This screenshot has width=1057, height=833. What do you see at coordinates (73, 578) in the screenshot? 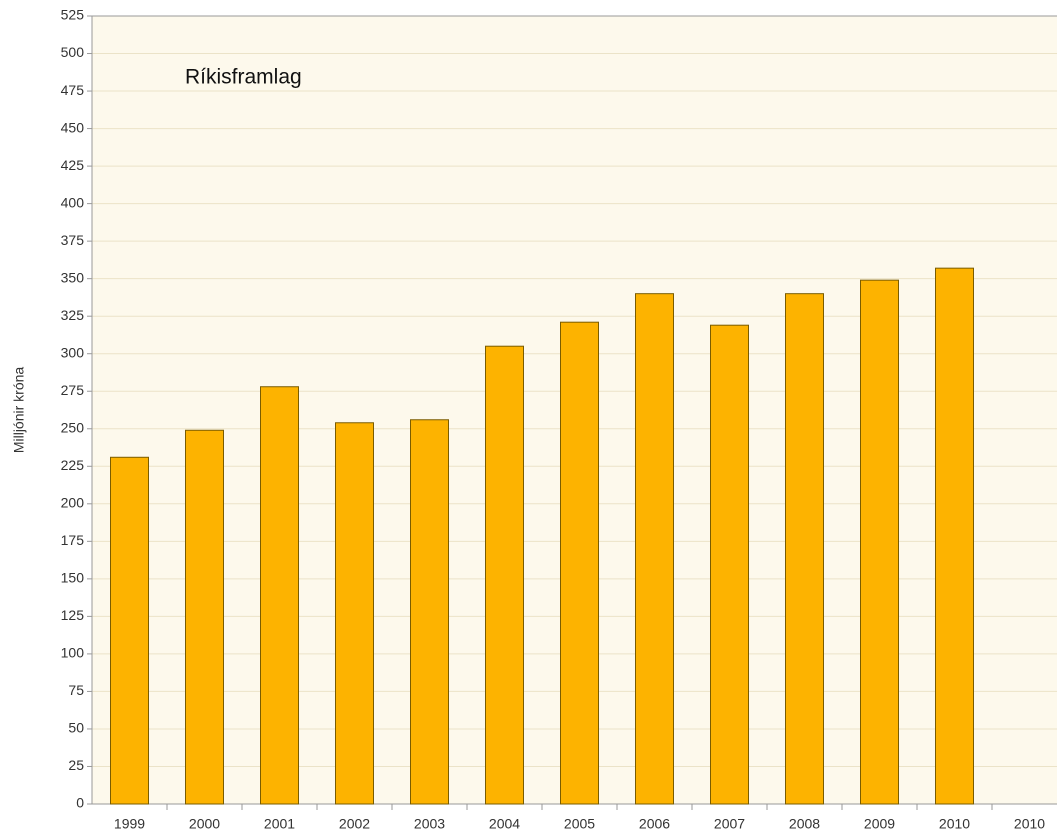
I see `y-tick-label: 150` at bounding box center [73, 578].